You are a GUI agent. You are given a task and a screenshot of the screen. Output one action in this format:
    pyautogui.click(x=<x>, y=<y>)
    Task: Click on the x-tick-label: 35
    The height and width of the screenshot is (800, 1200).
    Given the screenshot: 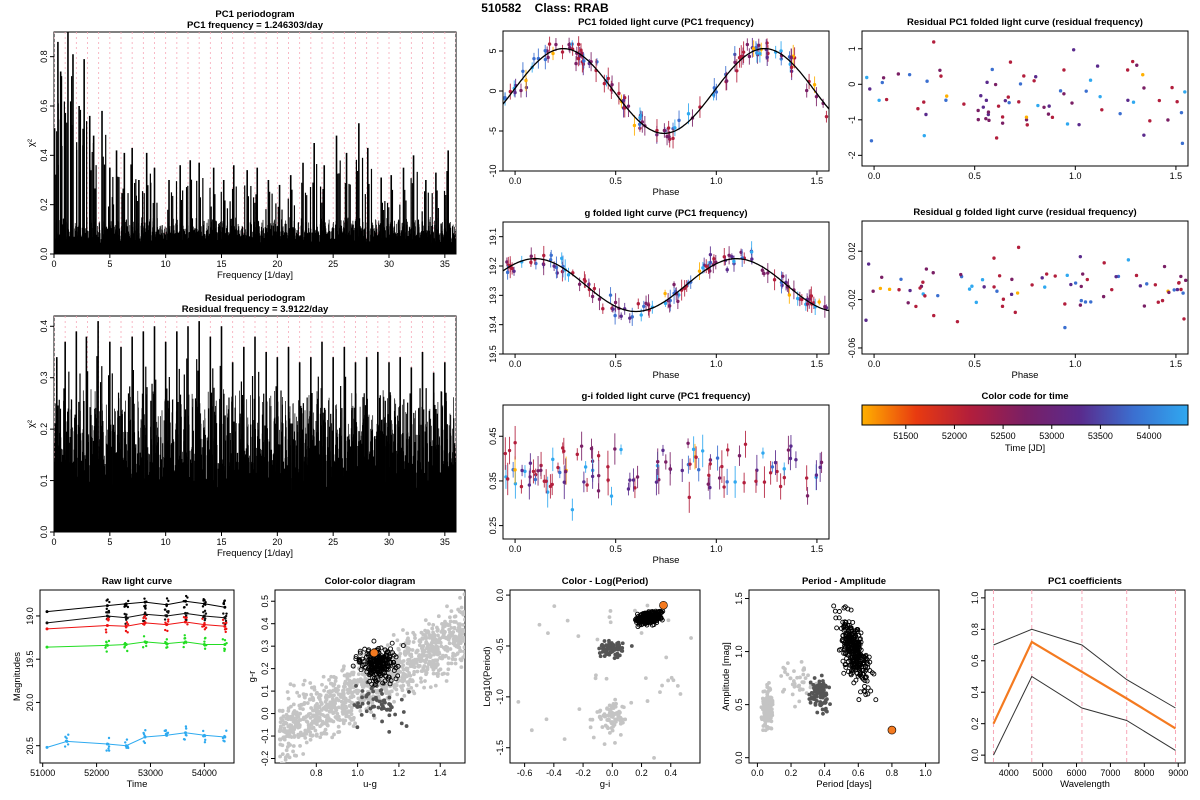 What is the action you would take?
    pyautogui.click(x=445, y=542)
    